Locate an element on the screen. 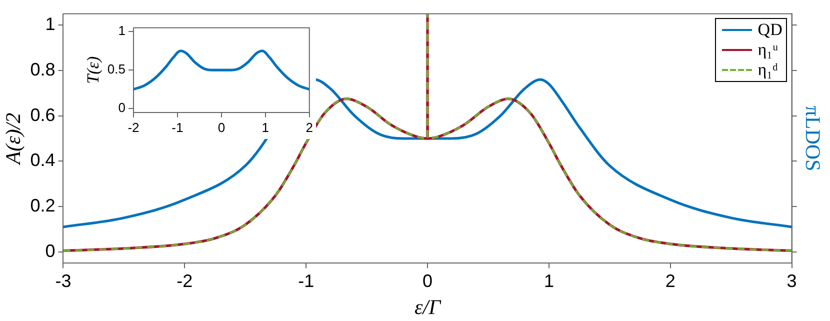 The image size is (830, 321). y-tick-label: 0.8 is located at coordinates (43, 69).